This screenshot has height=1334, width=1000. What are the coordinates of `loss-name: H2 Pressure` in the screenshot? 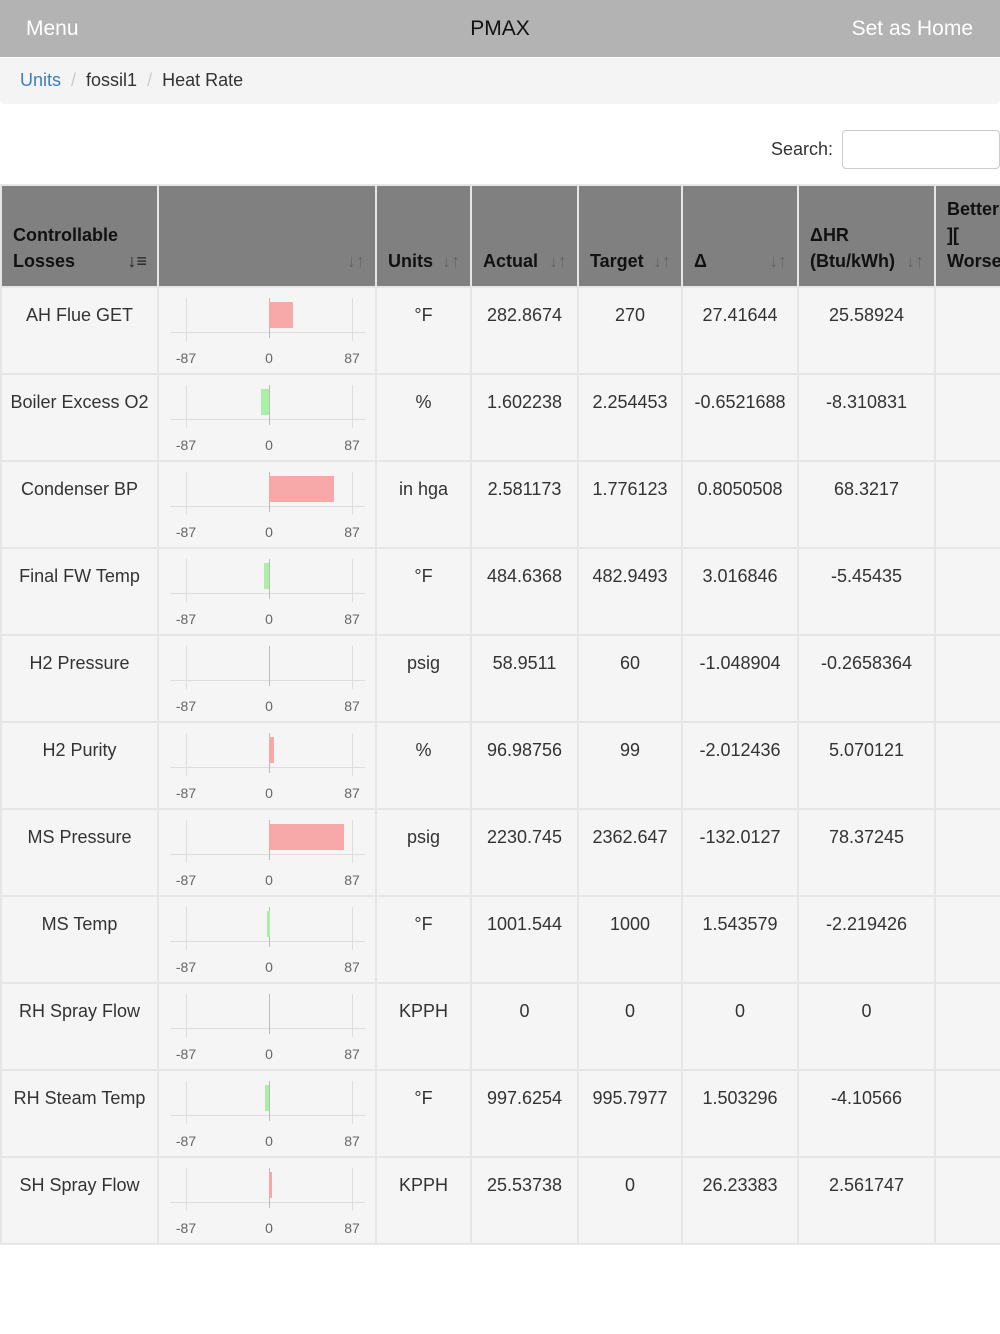 It's located at (79, 678).